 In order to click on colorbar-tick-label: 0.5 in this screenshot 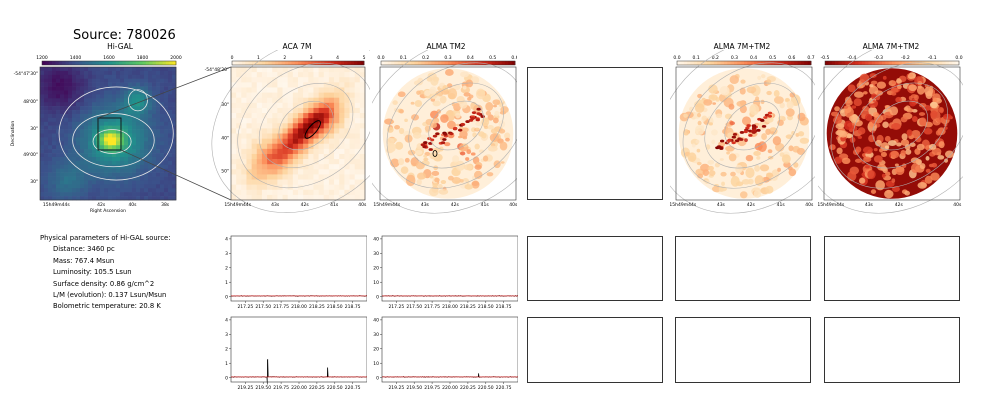, I will do `click(492, 58)`.